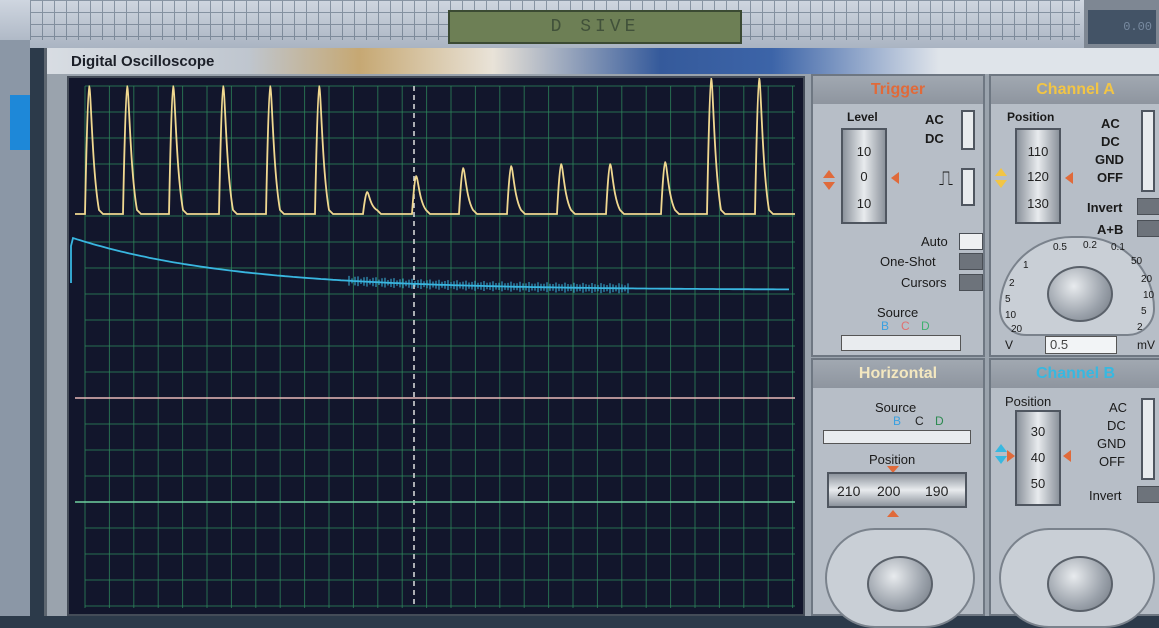  I want to click on channel-b-coupling-switch, so click(1148, 439).